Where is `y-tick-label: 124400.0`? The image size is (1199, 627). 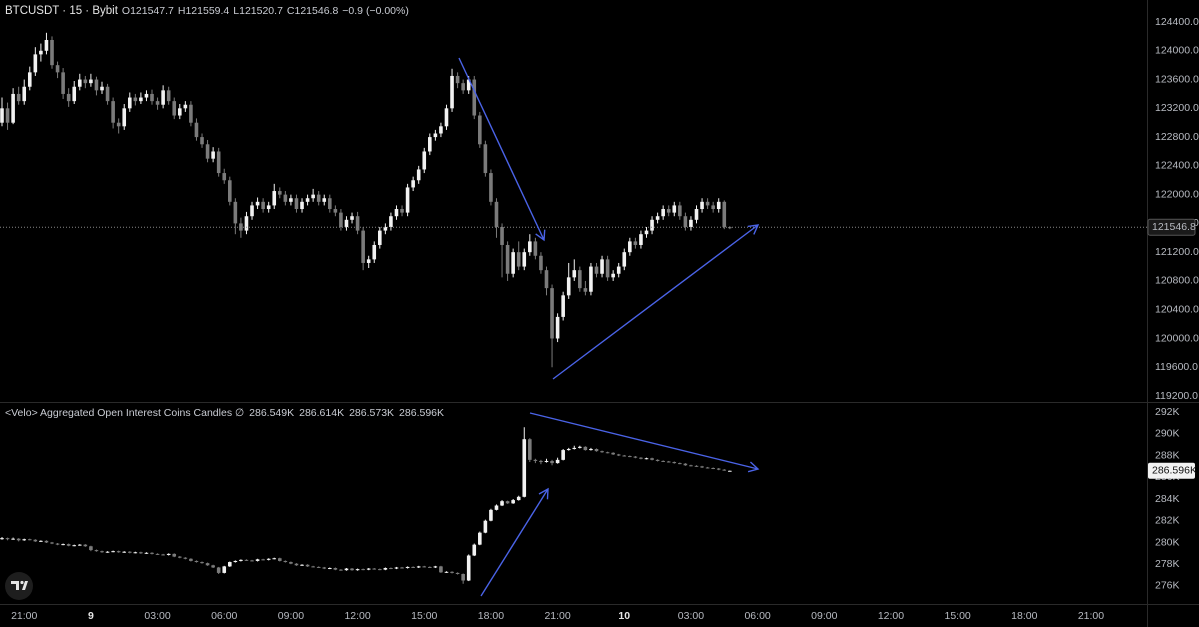
y-tick-label: 124400.0 is located at coordinates (1177, 22).